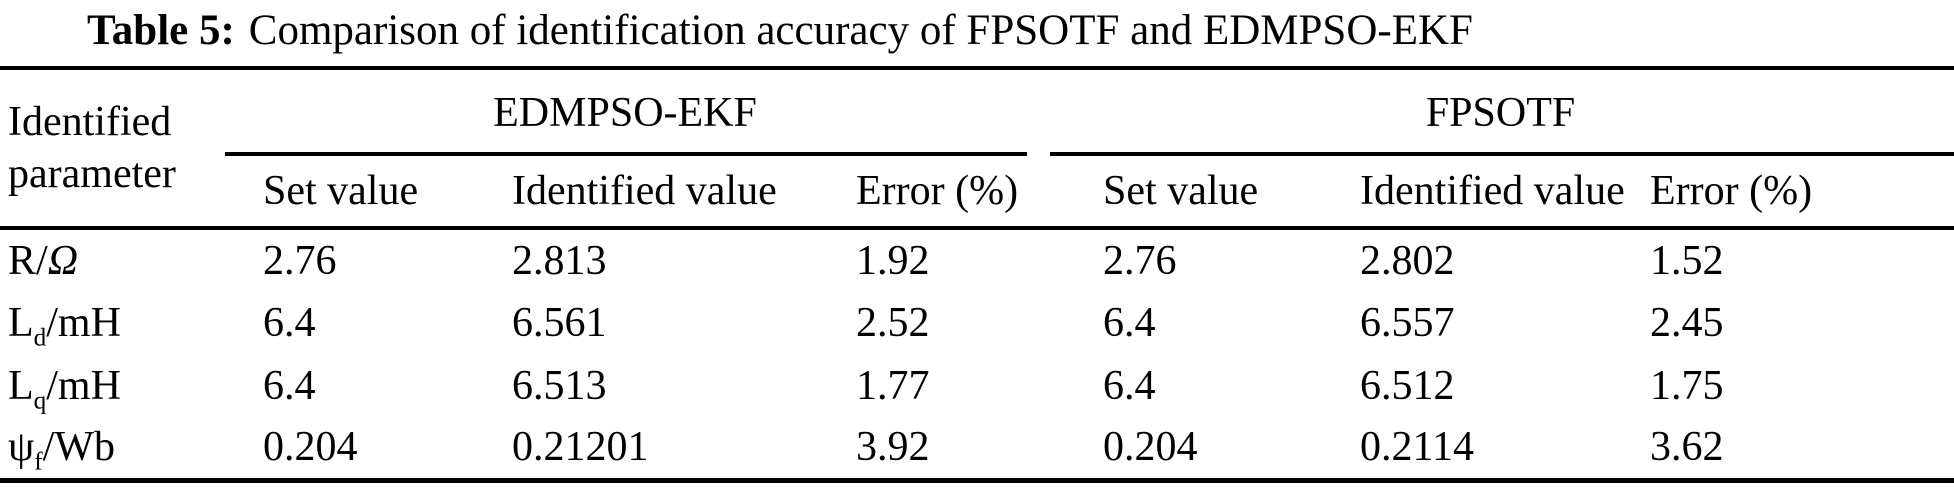 This screenshot has width=1954, height=492. I want to click on value-cell: 0.21201, so click(580, 447).